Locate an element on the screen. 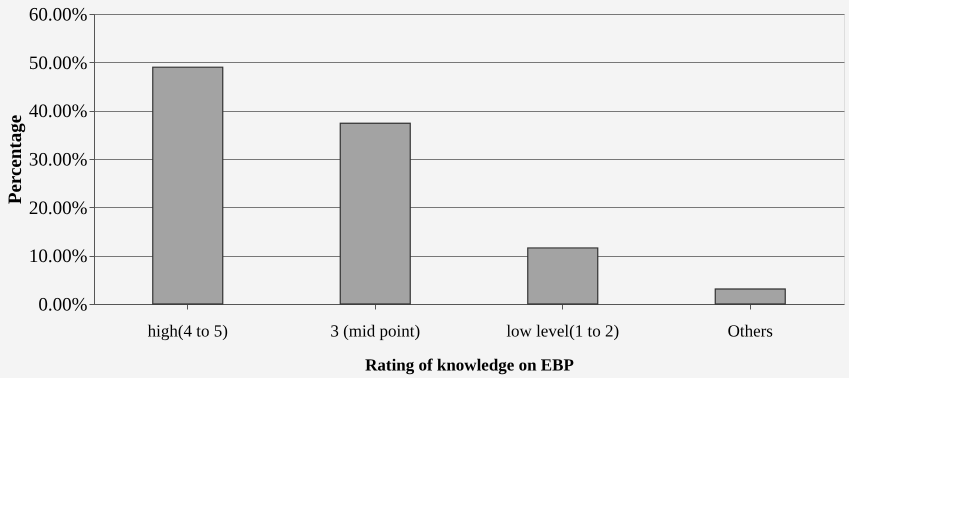 Image resolution: width=972 pixels, height=527 pixels. y-tick-label: 10.00% is located at coordinates (58, 257).